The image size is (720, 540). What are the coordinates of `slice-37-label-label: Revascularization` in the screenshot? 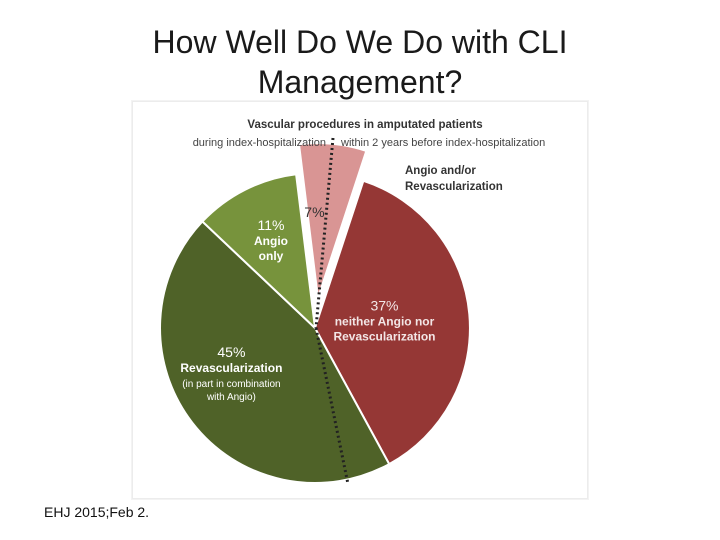 It's located at (384, 337).